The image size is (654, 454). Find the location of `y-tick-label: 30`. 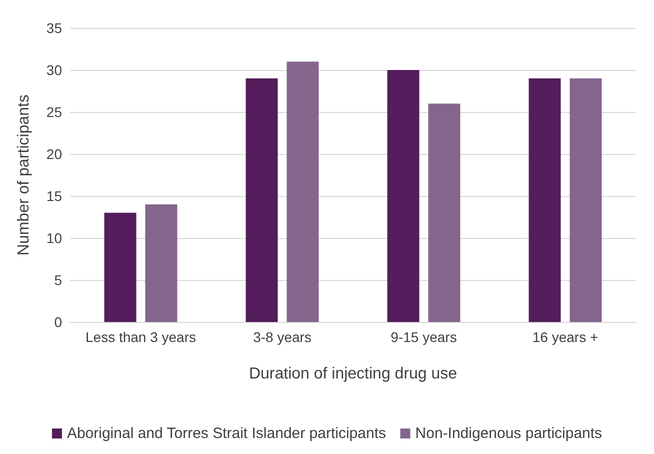

y-tick-label: 30 is located at coordinates (54, 70).